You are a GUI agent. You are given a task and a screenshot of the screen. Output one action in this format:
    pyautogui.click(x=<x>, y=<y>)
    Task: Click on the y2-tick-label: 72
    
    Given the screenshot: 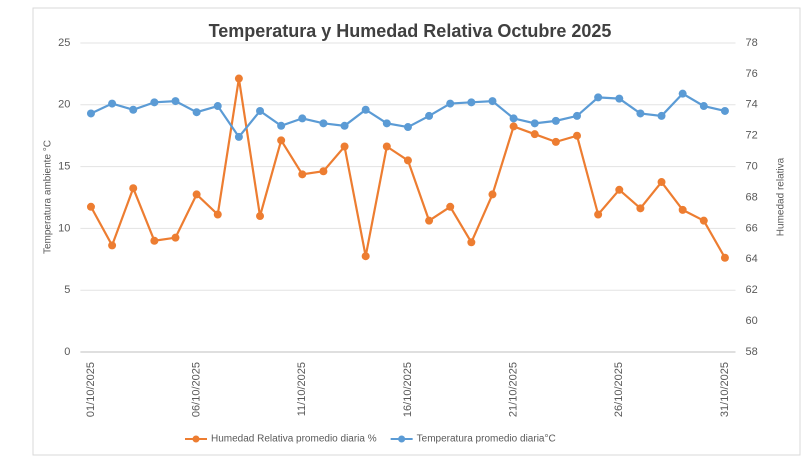 What is the action you would take?
    pyautogui.click(x=752, y=136)
    